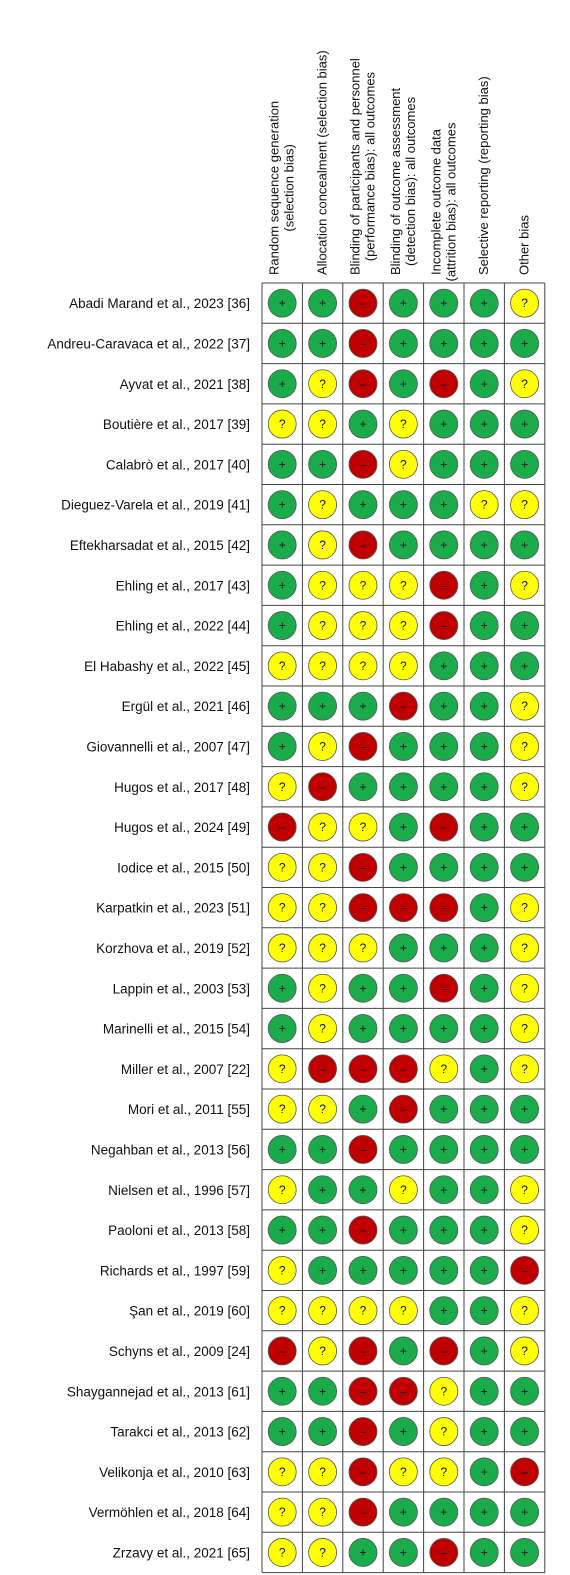 The width and height of the screenshot is (570, 1575). Describe the element at coordinates (185, 1069) in the screenshot. I see `study-label: Miller et al., 2007 [22]` at that location.